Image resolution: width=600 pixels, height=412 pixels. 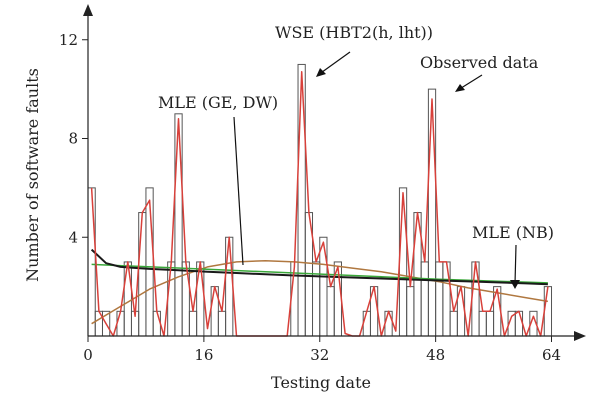 What do you see at coordinates (203, 355) in the screenshot?
I see `x-tick-label: 16` at bounding box center [203, 355].